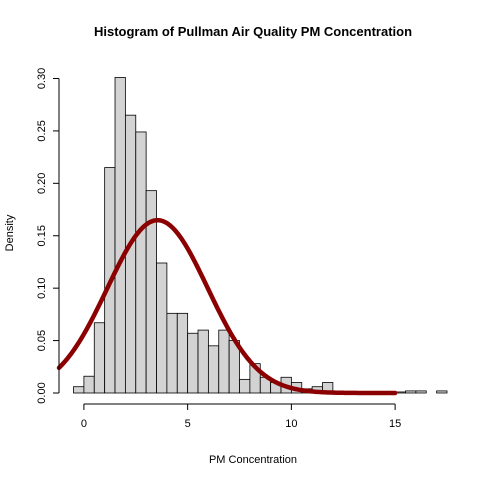 The height and width of the screenshot is (480, 480). Describe the element at coordinates (42, 130) in the screenshot. I see `y-tick-label: 0.25` at that location.